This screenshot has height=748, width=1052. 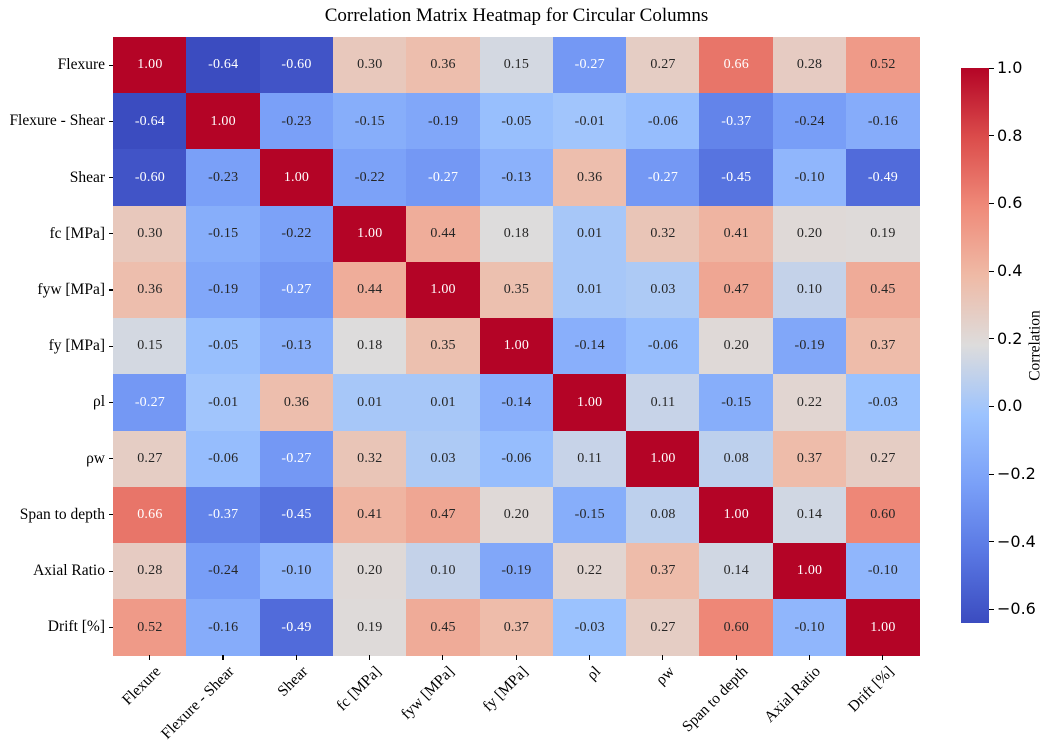 I want to click on x-axis-label: Axial Ratio, so click(x=793, y=695).